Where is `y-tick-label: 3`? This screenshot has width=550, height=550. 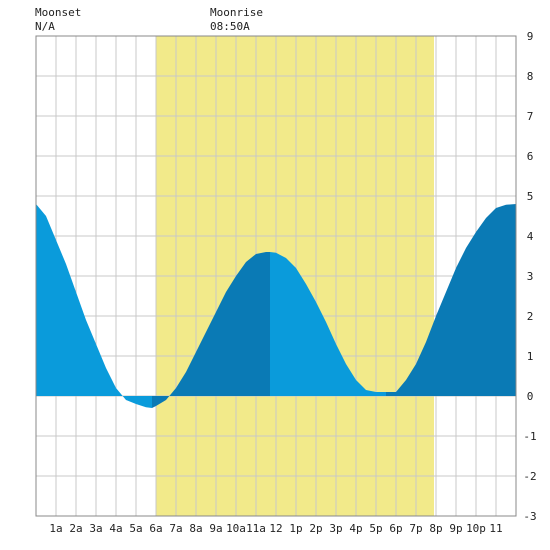
y-tick-label: 3 is located at coordinates (530, 276).